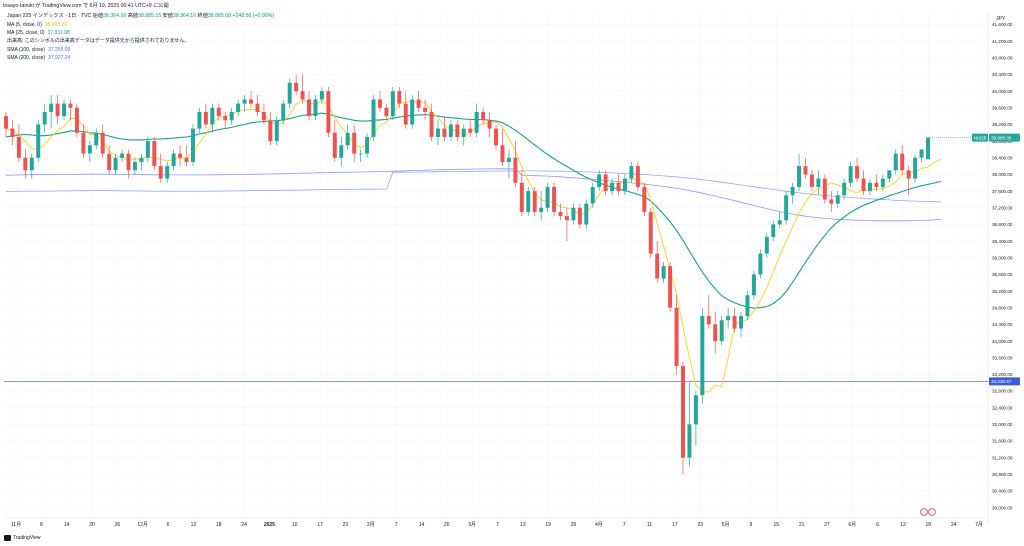 The image size is (1024, 546). Describe the element at coordinates (219, 16) in the screenshot. I see `close-value: 38,885.08` at that location.